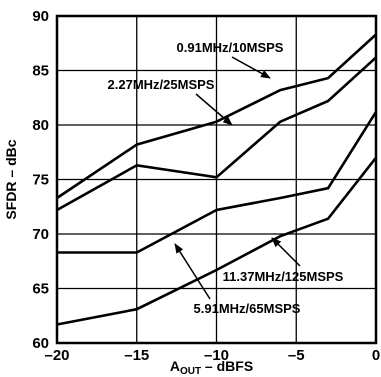 The image size is (381, 377). Describe the element at coordinates (175, 366) in the screenshot. I see `x-axis-label-main: A` at that location.